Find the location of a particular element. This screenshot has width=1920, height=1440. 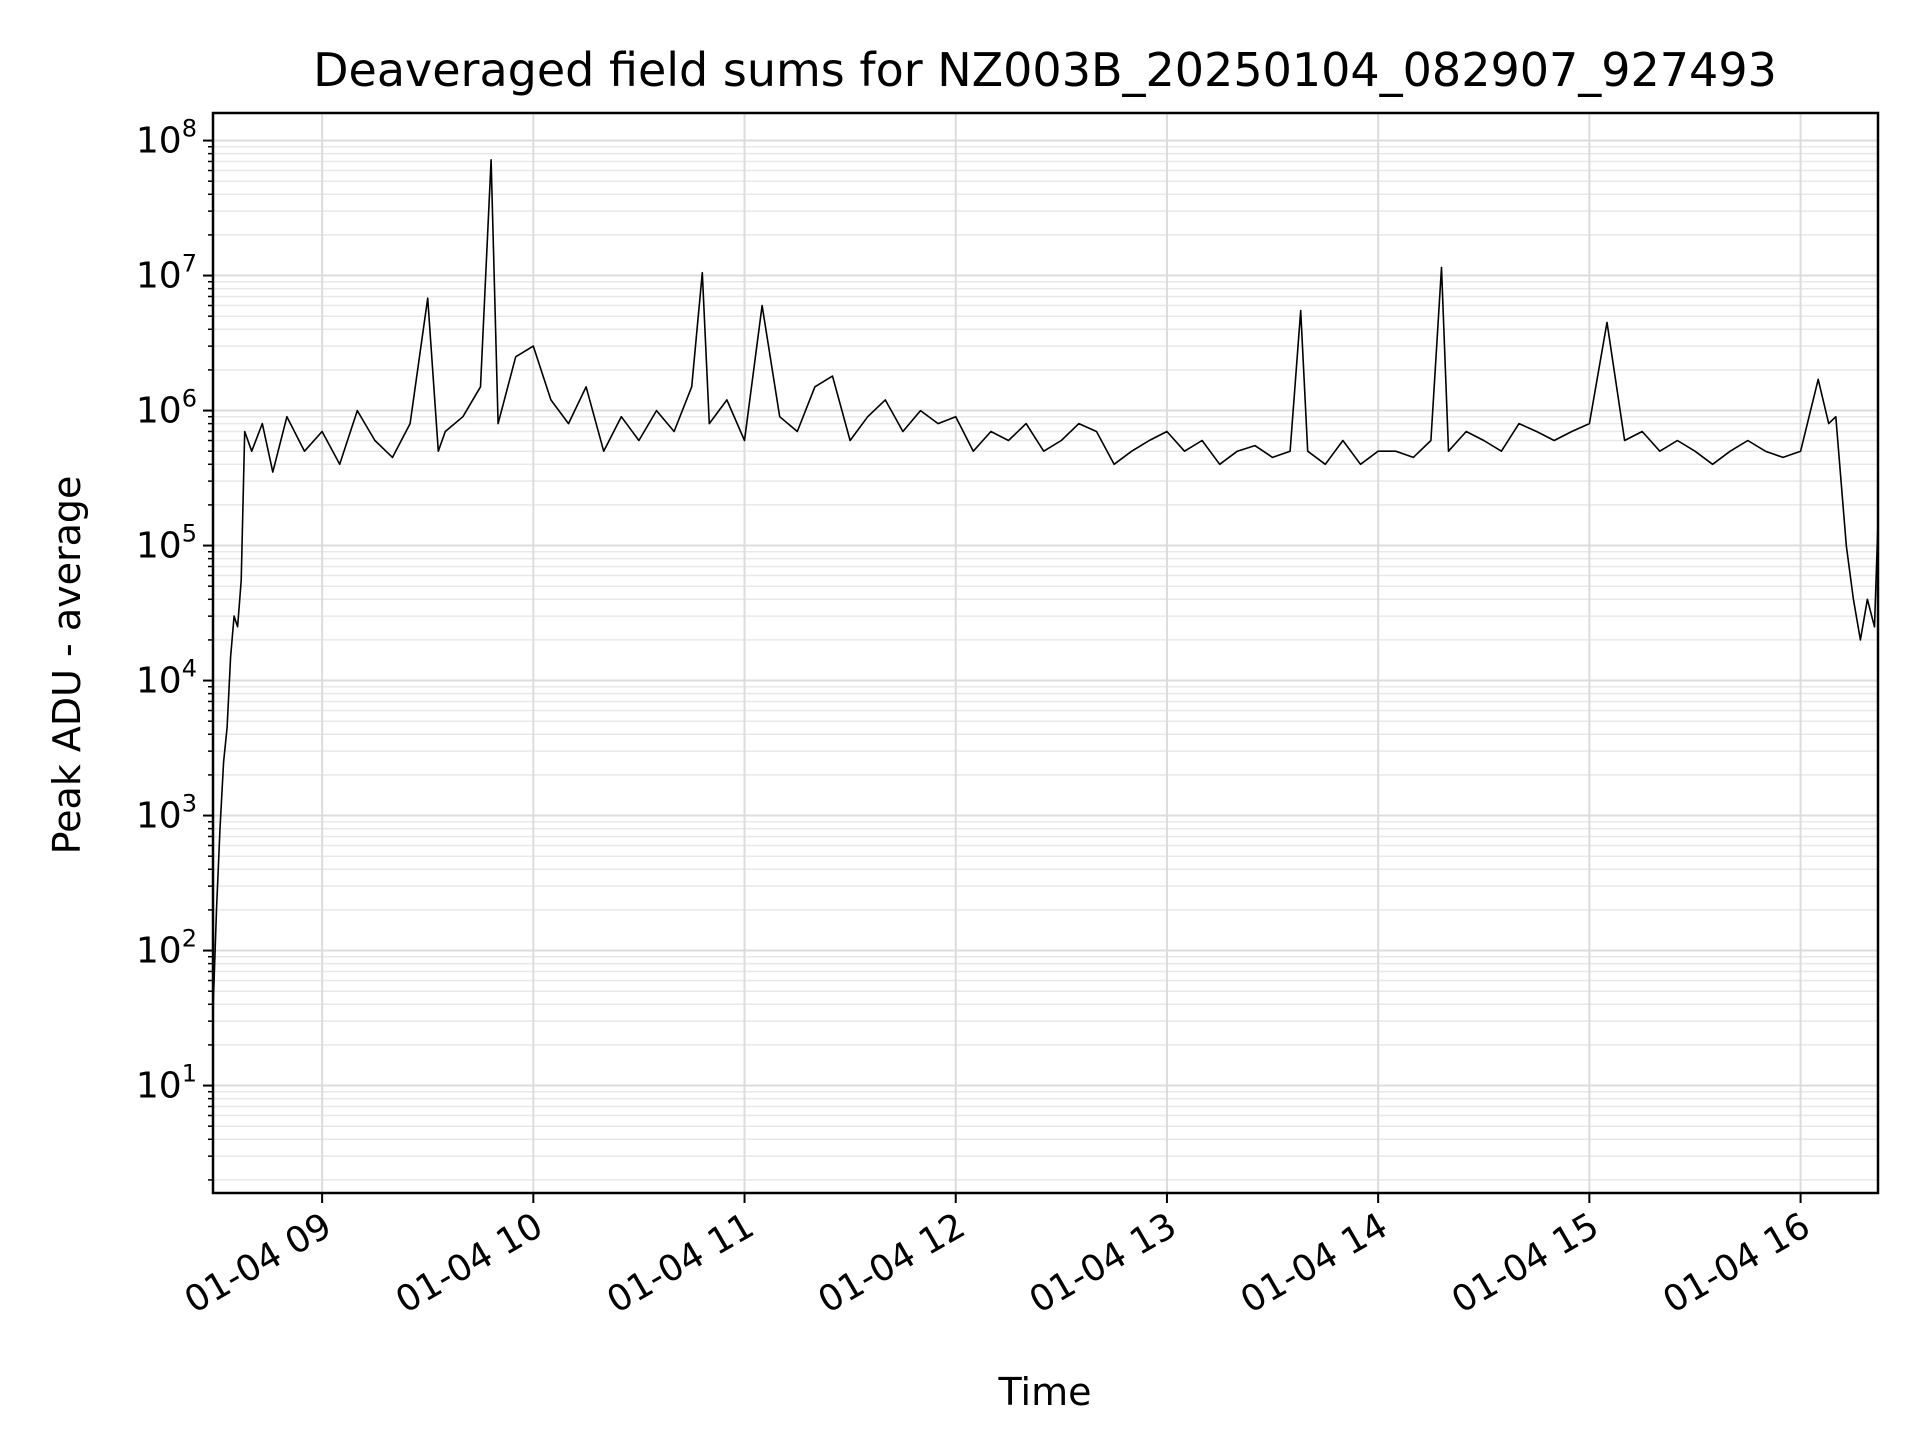

y-tick-label: 10⁵ is located at coordinates (166, 543).